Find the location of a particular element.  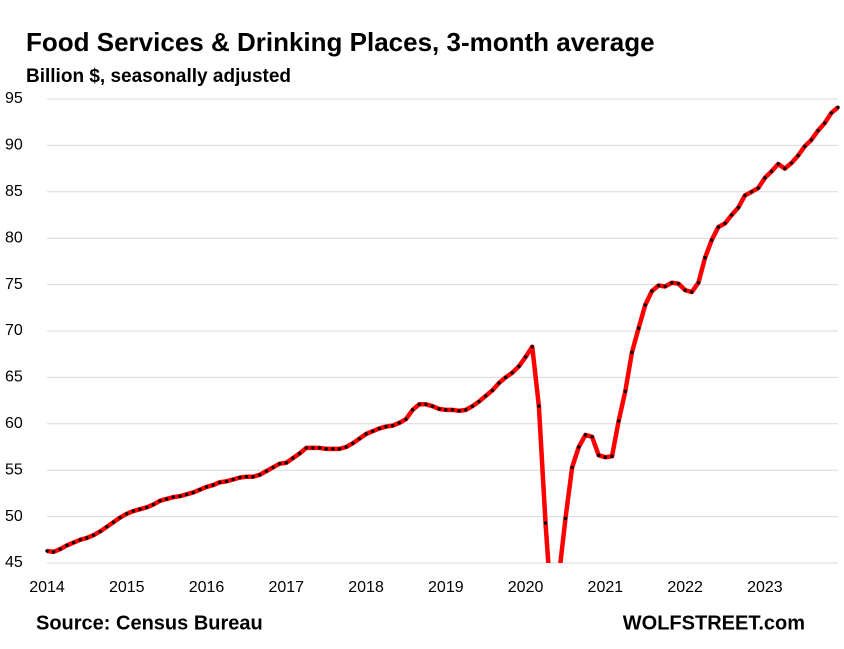

chart-subtitle: Billion $, seasonally adjusted is located at coordinates (158, 76).